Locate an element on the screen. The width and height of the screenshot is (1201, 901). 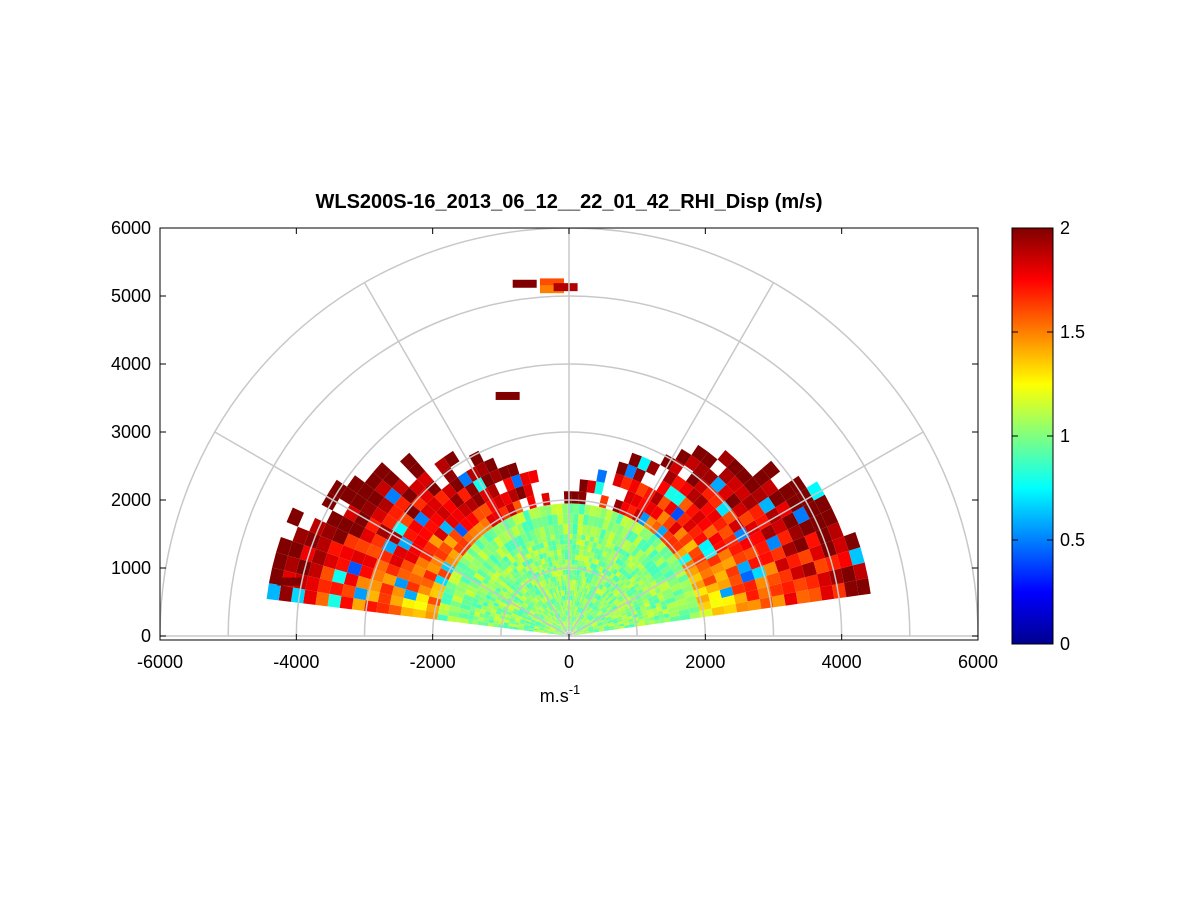
x-axis-label: m.s-1 is located at coordinates (560, 694).